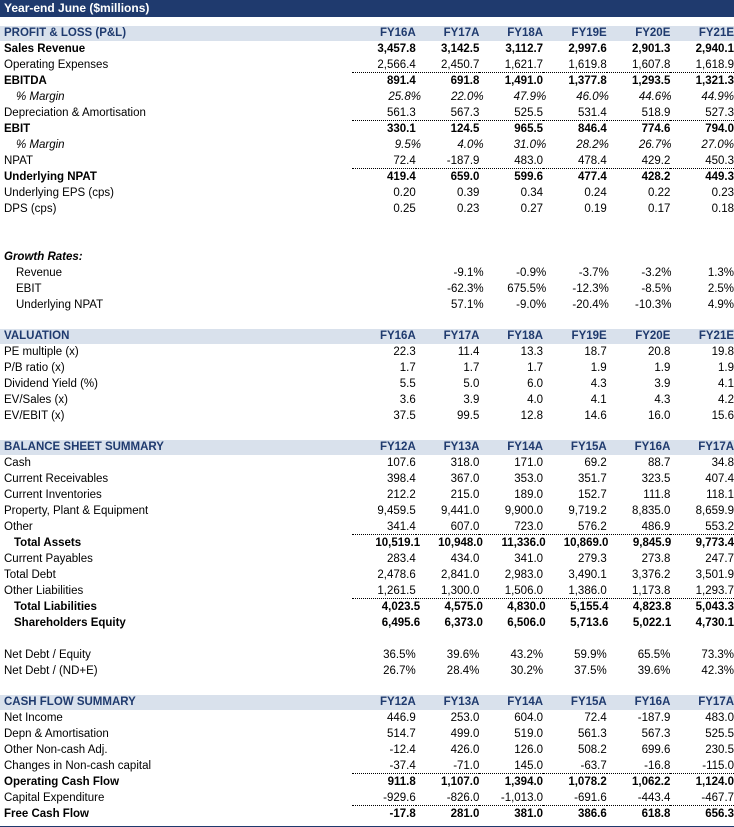 This screenshot has height=827, width=734. I want to click on row-value: 1,173.8, so click(638, 591).